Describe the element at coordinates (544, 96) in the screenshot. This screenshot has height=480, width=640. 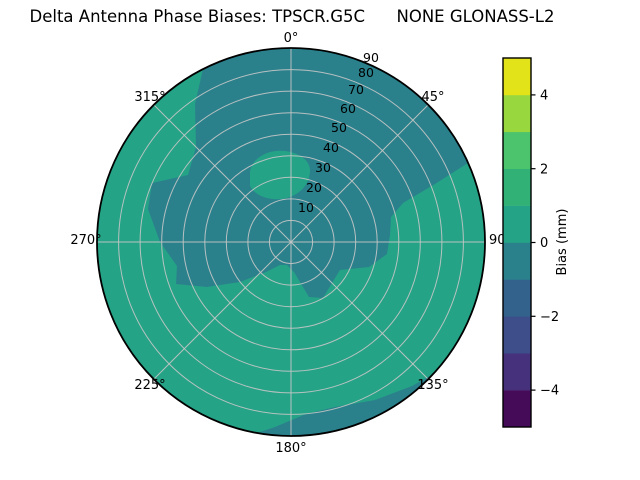
I see `colorbar-tick-4: 4` at that location.